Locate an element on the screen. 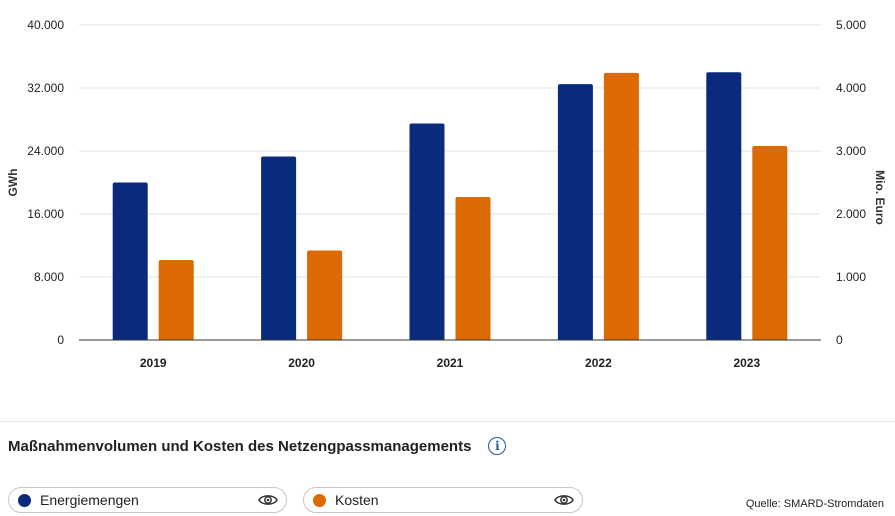  x-tick-label: 2023 is located at coordinates (746, 363).